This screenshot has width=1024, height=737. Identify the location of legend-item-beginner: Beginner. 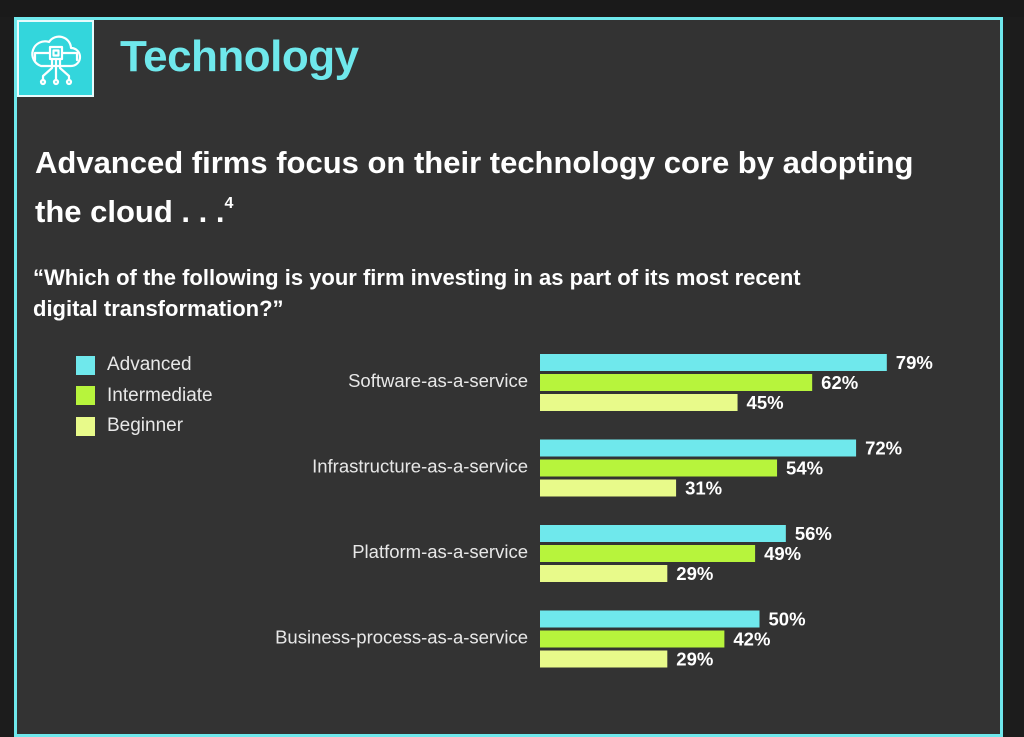
(144, 426).